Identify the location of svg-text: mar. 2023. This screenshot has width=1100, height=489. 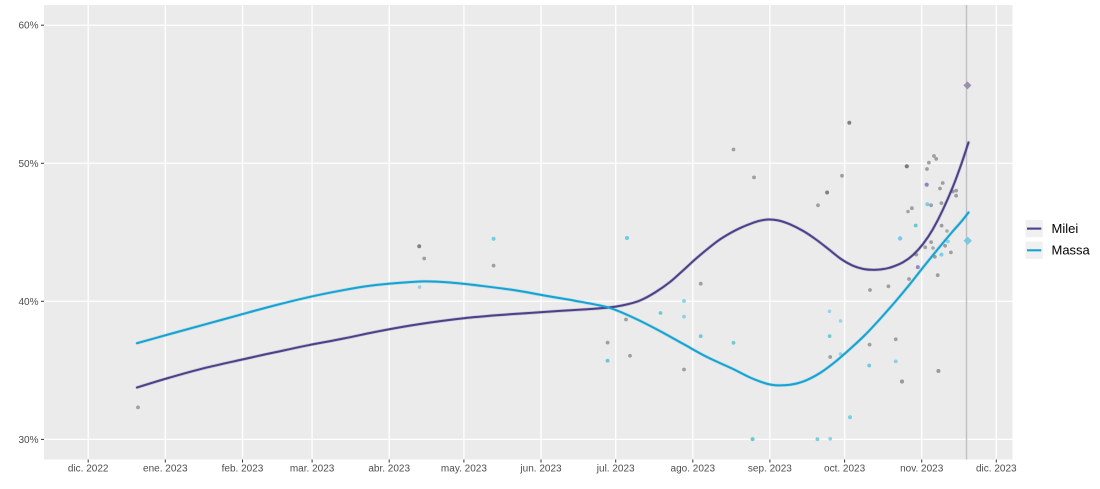
(312, 469).